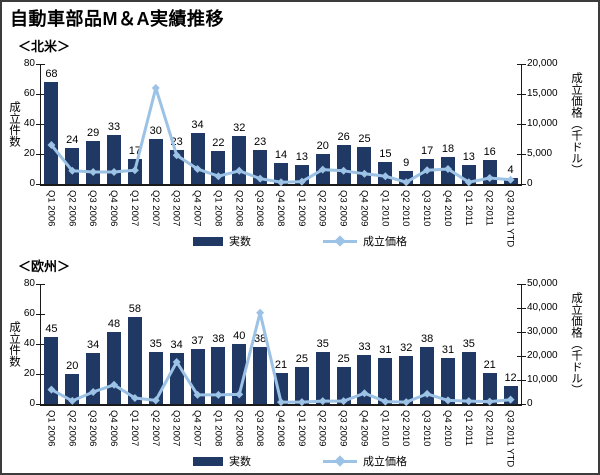 This screenshot has width=600, height=475. Describe the element at coordinates (542, 331) in the screenshot. I see `right-axis-tick-label: 30,000` at that location.